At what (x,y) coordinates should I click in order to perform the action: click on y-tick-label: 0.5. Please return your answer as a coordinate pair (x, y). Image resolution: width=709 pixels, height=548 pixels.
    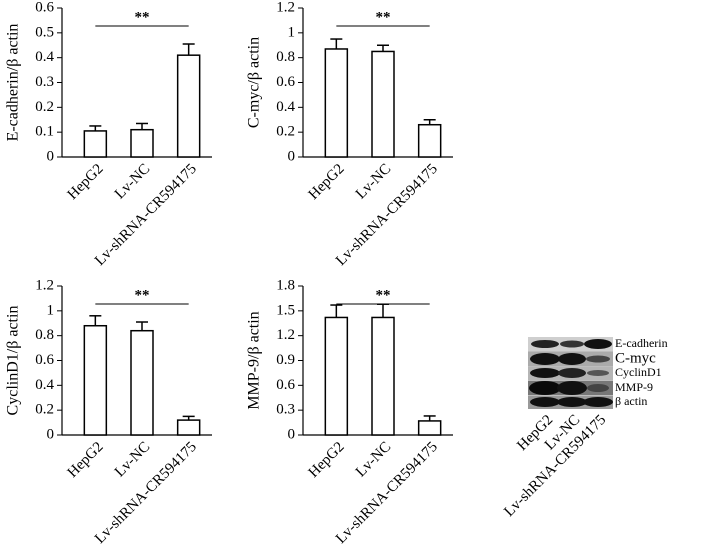
    Looking at the image, I should click on (44, 32).